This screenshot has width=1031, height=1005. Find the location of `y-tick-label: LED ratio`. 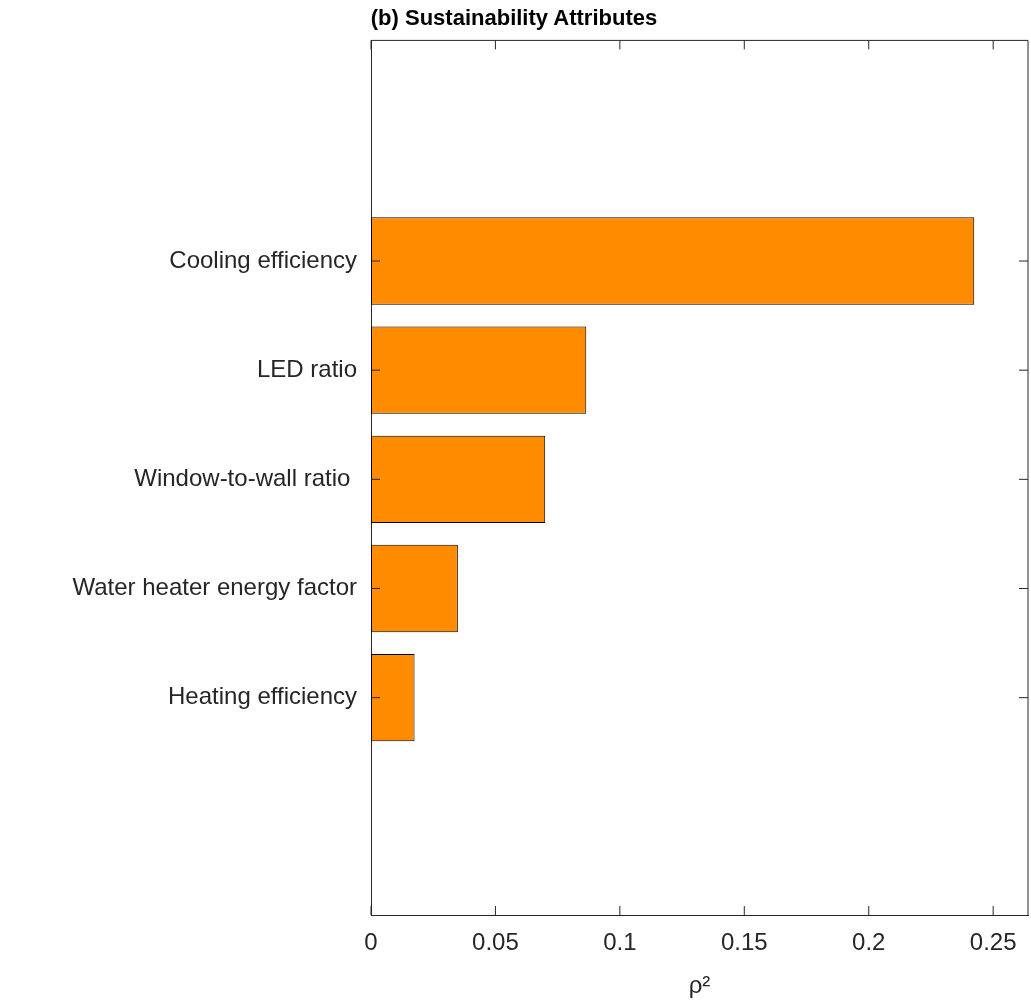

y-tick-label: LED ratio is located at coordinates (306, 368).